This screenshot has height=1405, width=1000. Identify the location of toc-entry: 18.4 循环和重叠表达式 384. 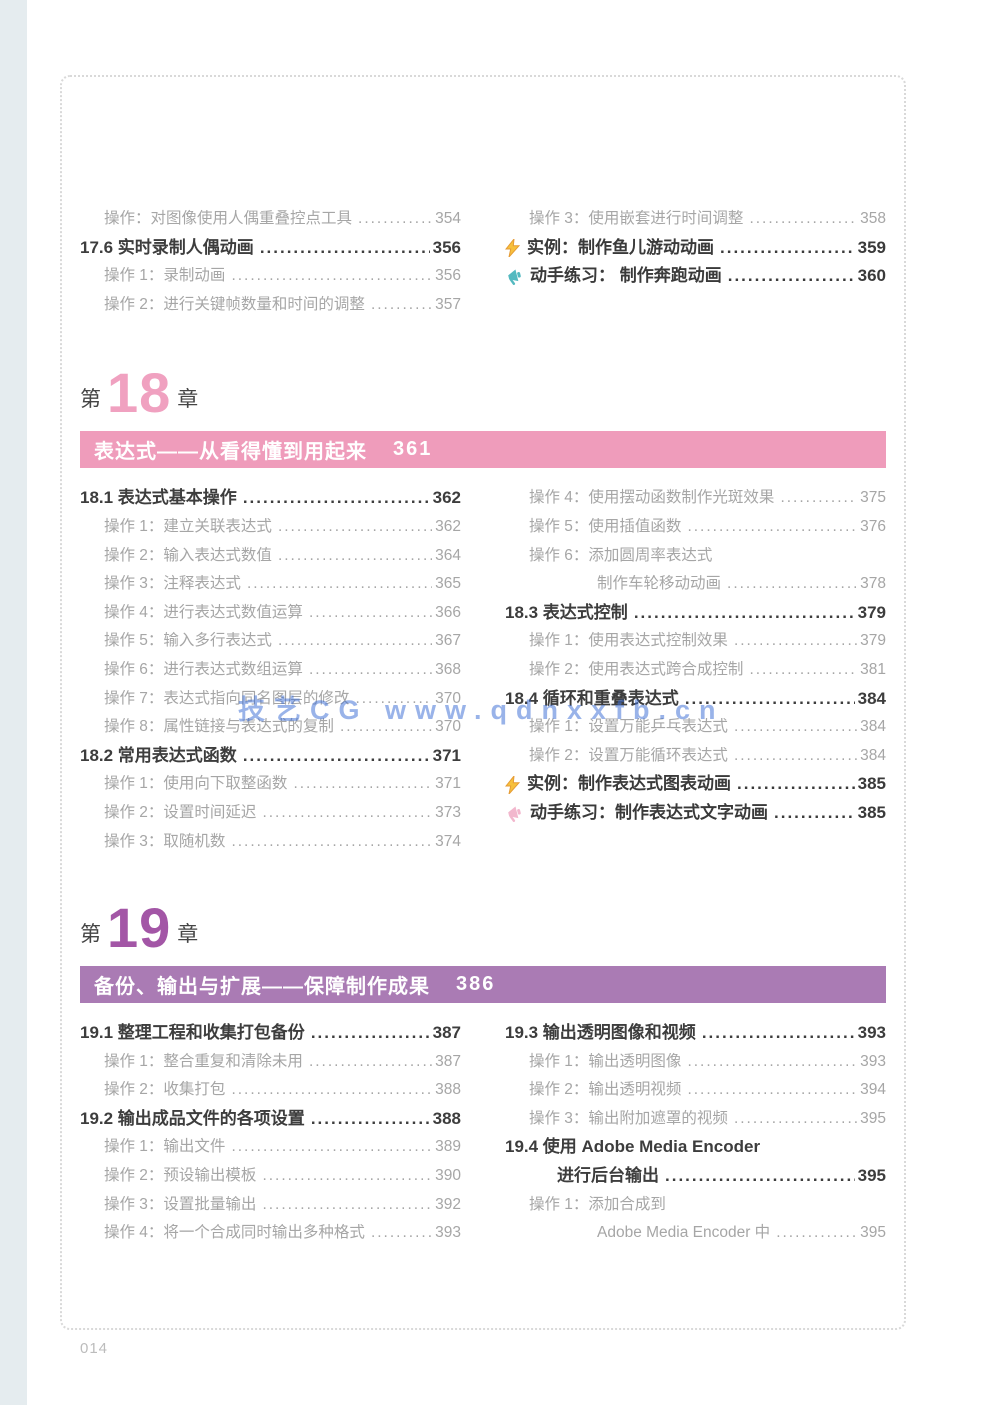
(695, 699).